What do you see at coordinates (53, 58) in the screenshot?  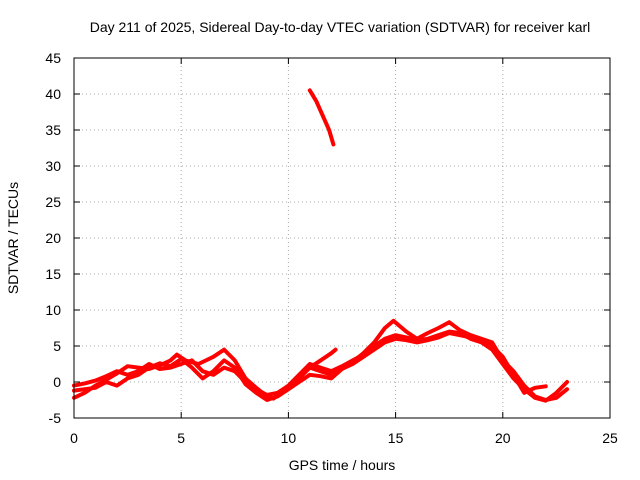 I see `y-tick-label: 45` at bounding box center [53, 58].